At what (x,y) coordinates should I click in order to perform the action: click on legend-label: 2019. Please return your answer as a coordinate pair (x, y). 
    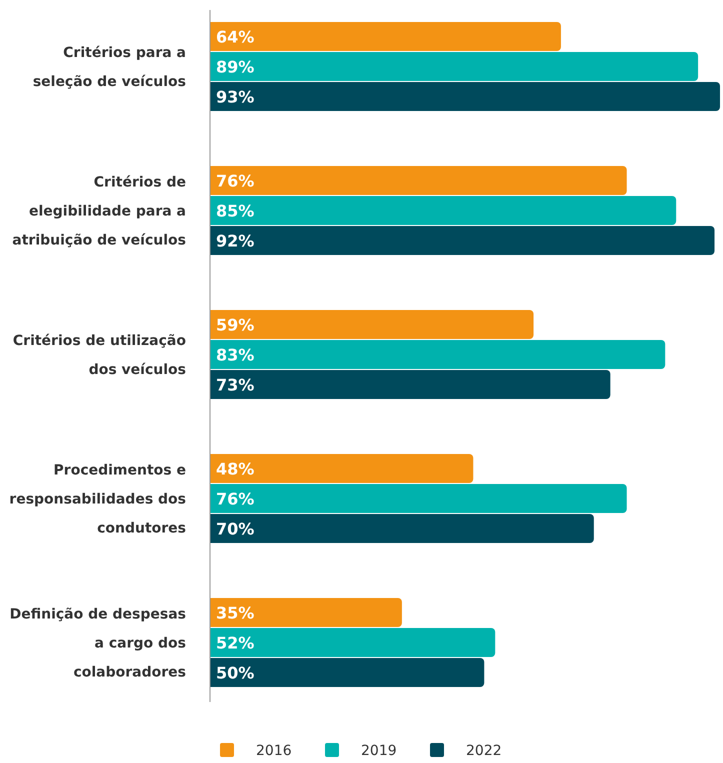
    Looking at the image, I should click on (379, 751).